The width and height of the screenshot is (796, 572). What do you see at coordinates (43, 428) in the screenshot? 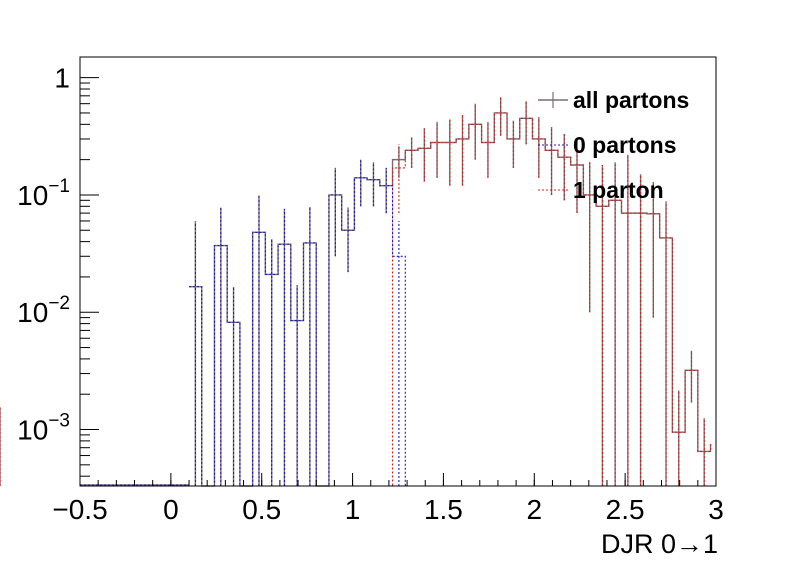
I see `y-tick-label: 10⁻³` at bounding box center [43, 428].